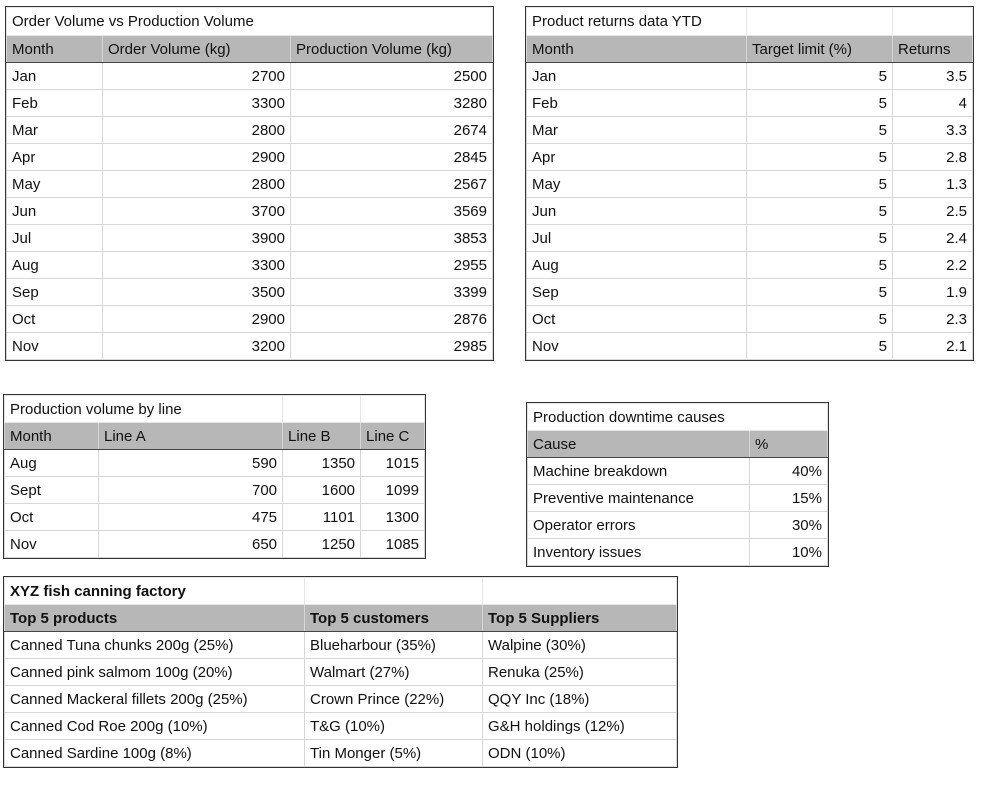  I want to click on table-cell: Machine breakdown, so click(638, 471).